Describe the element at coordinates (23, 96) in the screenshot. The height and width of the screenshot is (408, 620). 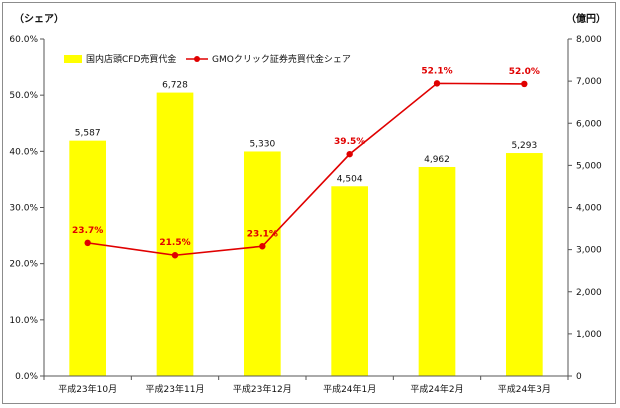
I see `y-left-tick-label: 50.0%` at that location.